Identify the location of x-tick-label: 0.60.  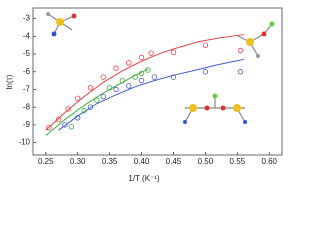
(269, 161).